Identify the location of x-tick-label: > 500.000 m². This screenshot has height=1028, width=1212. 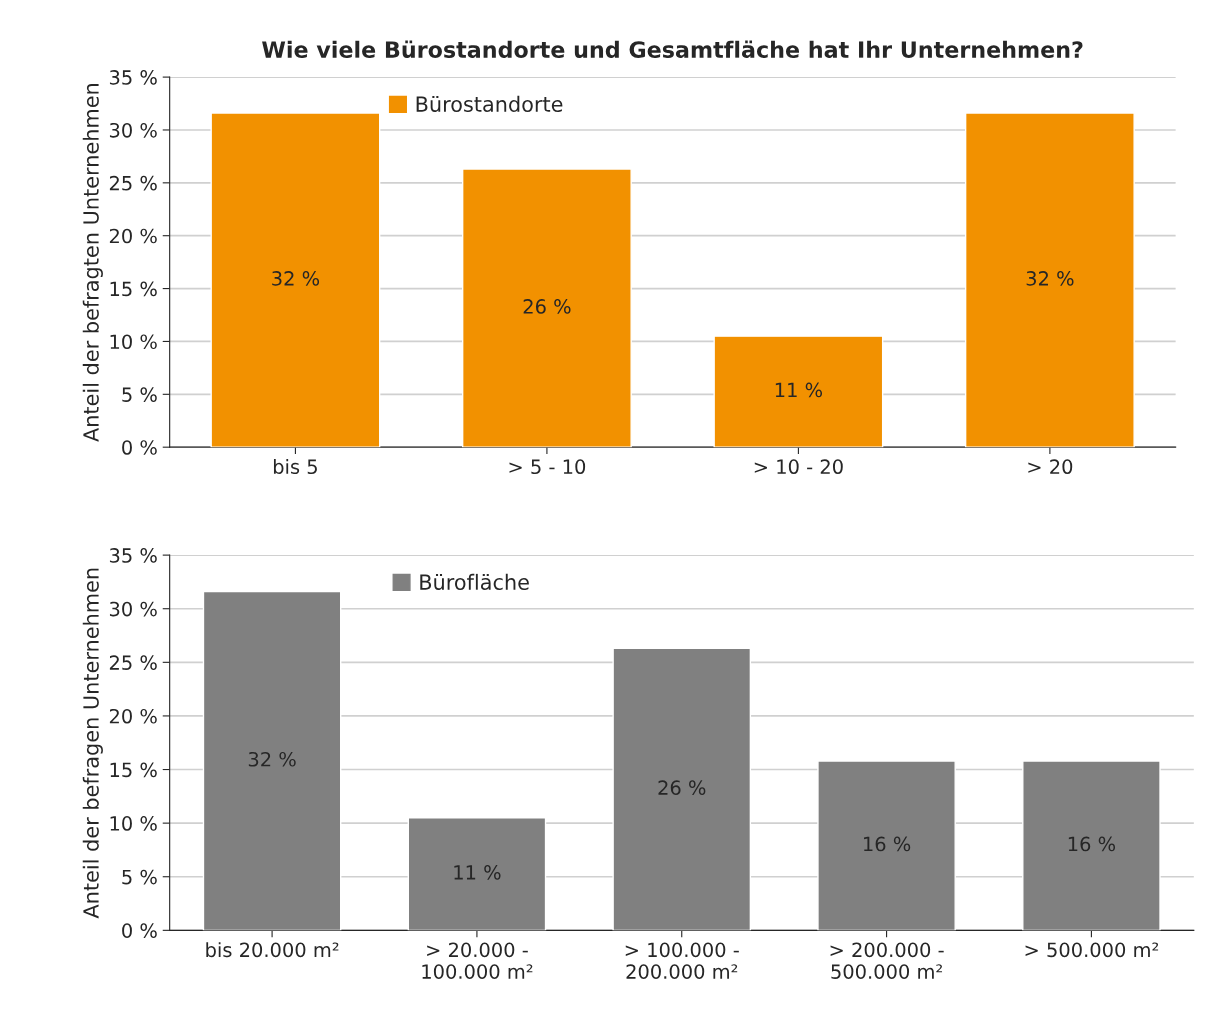
(1092, 950).